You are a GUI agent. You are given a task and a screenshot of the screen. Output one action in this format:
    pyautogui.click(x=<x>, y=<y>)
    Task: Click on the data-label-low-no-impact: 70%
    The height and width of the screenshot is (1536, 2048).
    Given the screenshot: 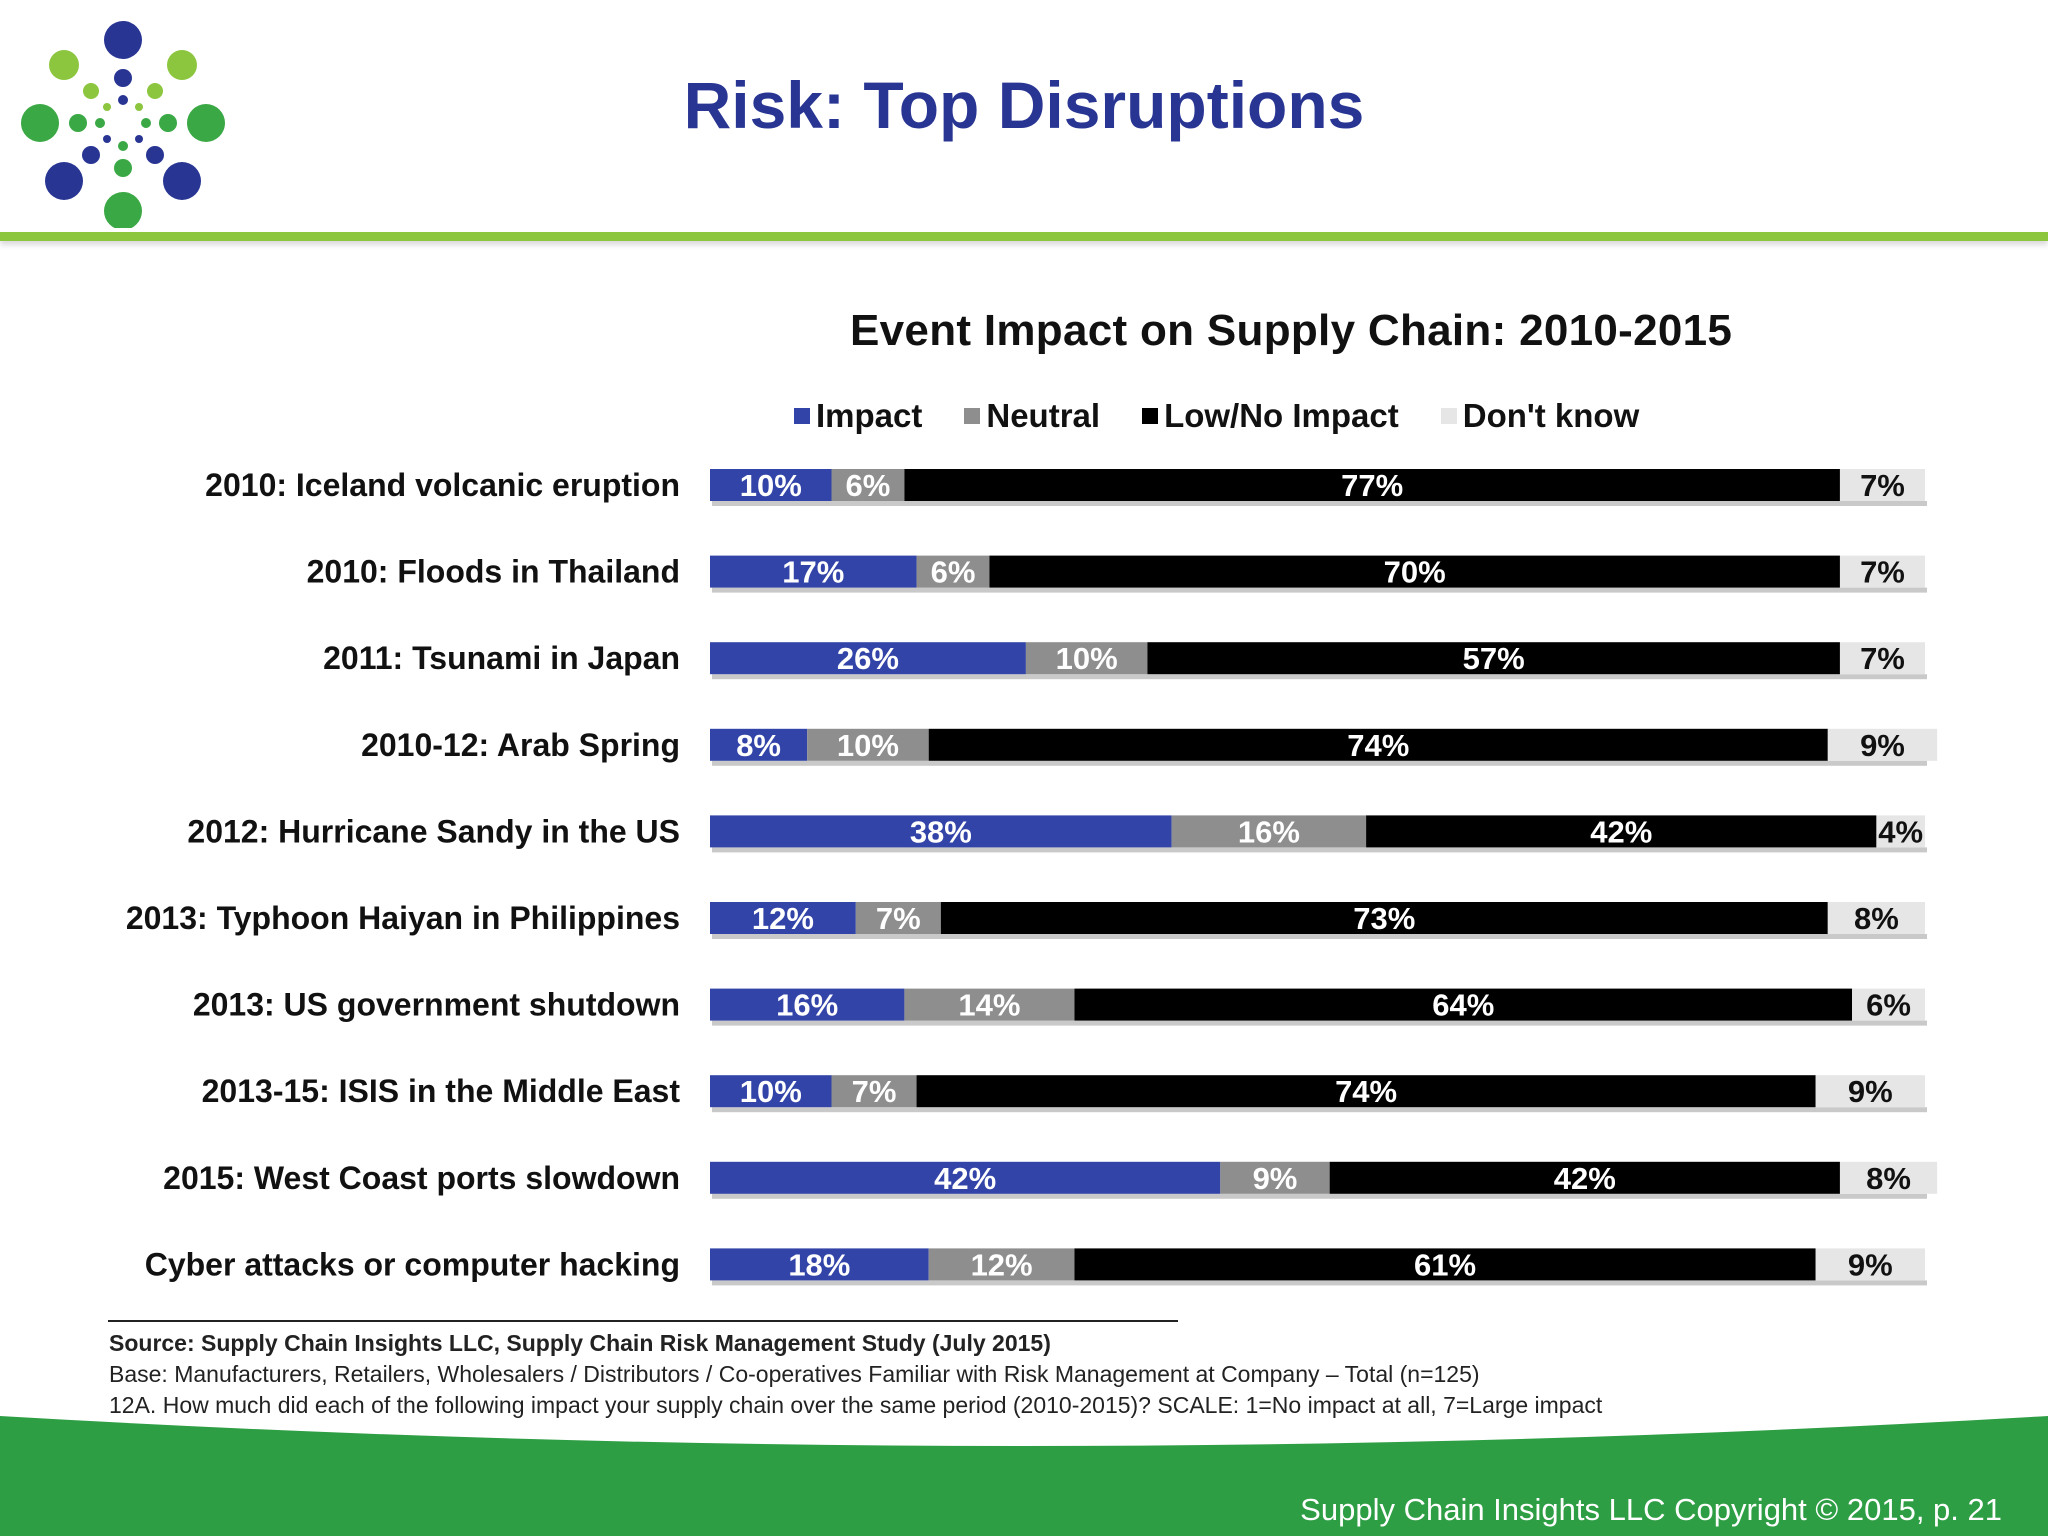 What is the action you would take?
    pyautogui.click(x=1415, y=572)
    